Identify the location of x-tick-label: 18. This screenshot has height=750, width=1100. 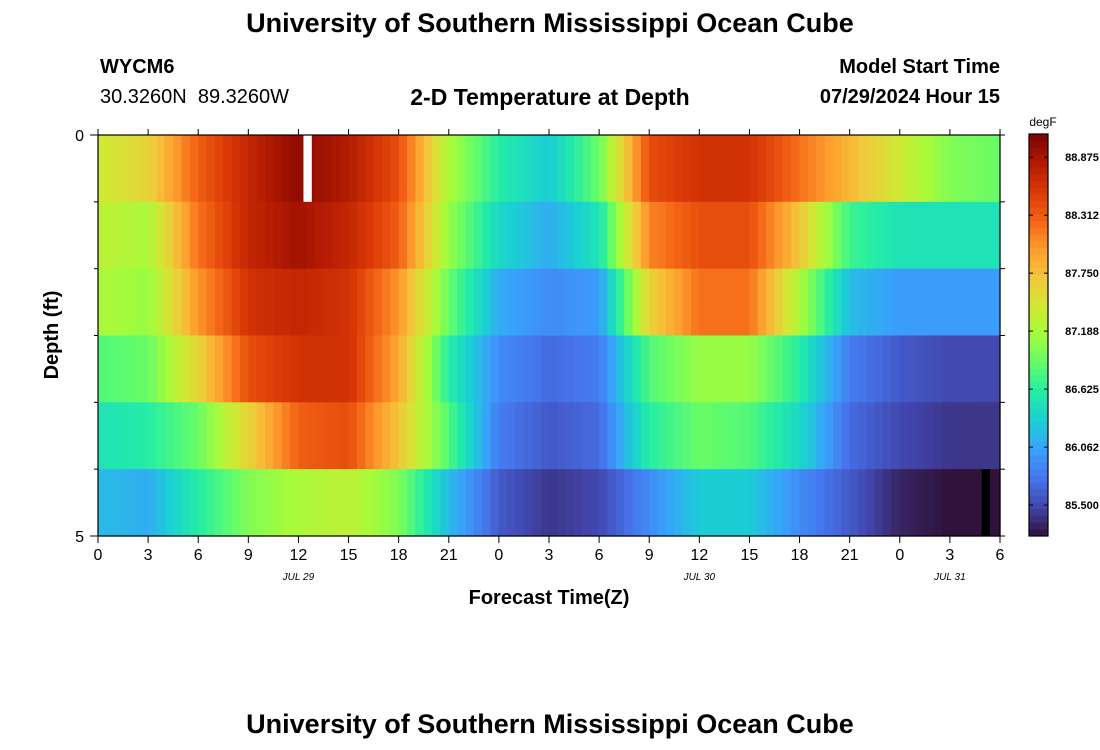
(399, 555).